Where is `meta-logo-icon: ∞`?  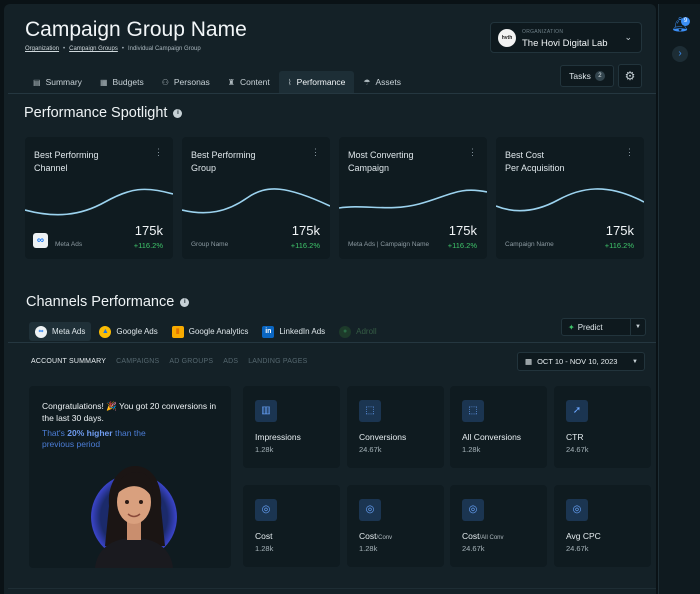
meta-logo-icon: ∞ is located at coordinates (41, 331).